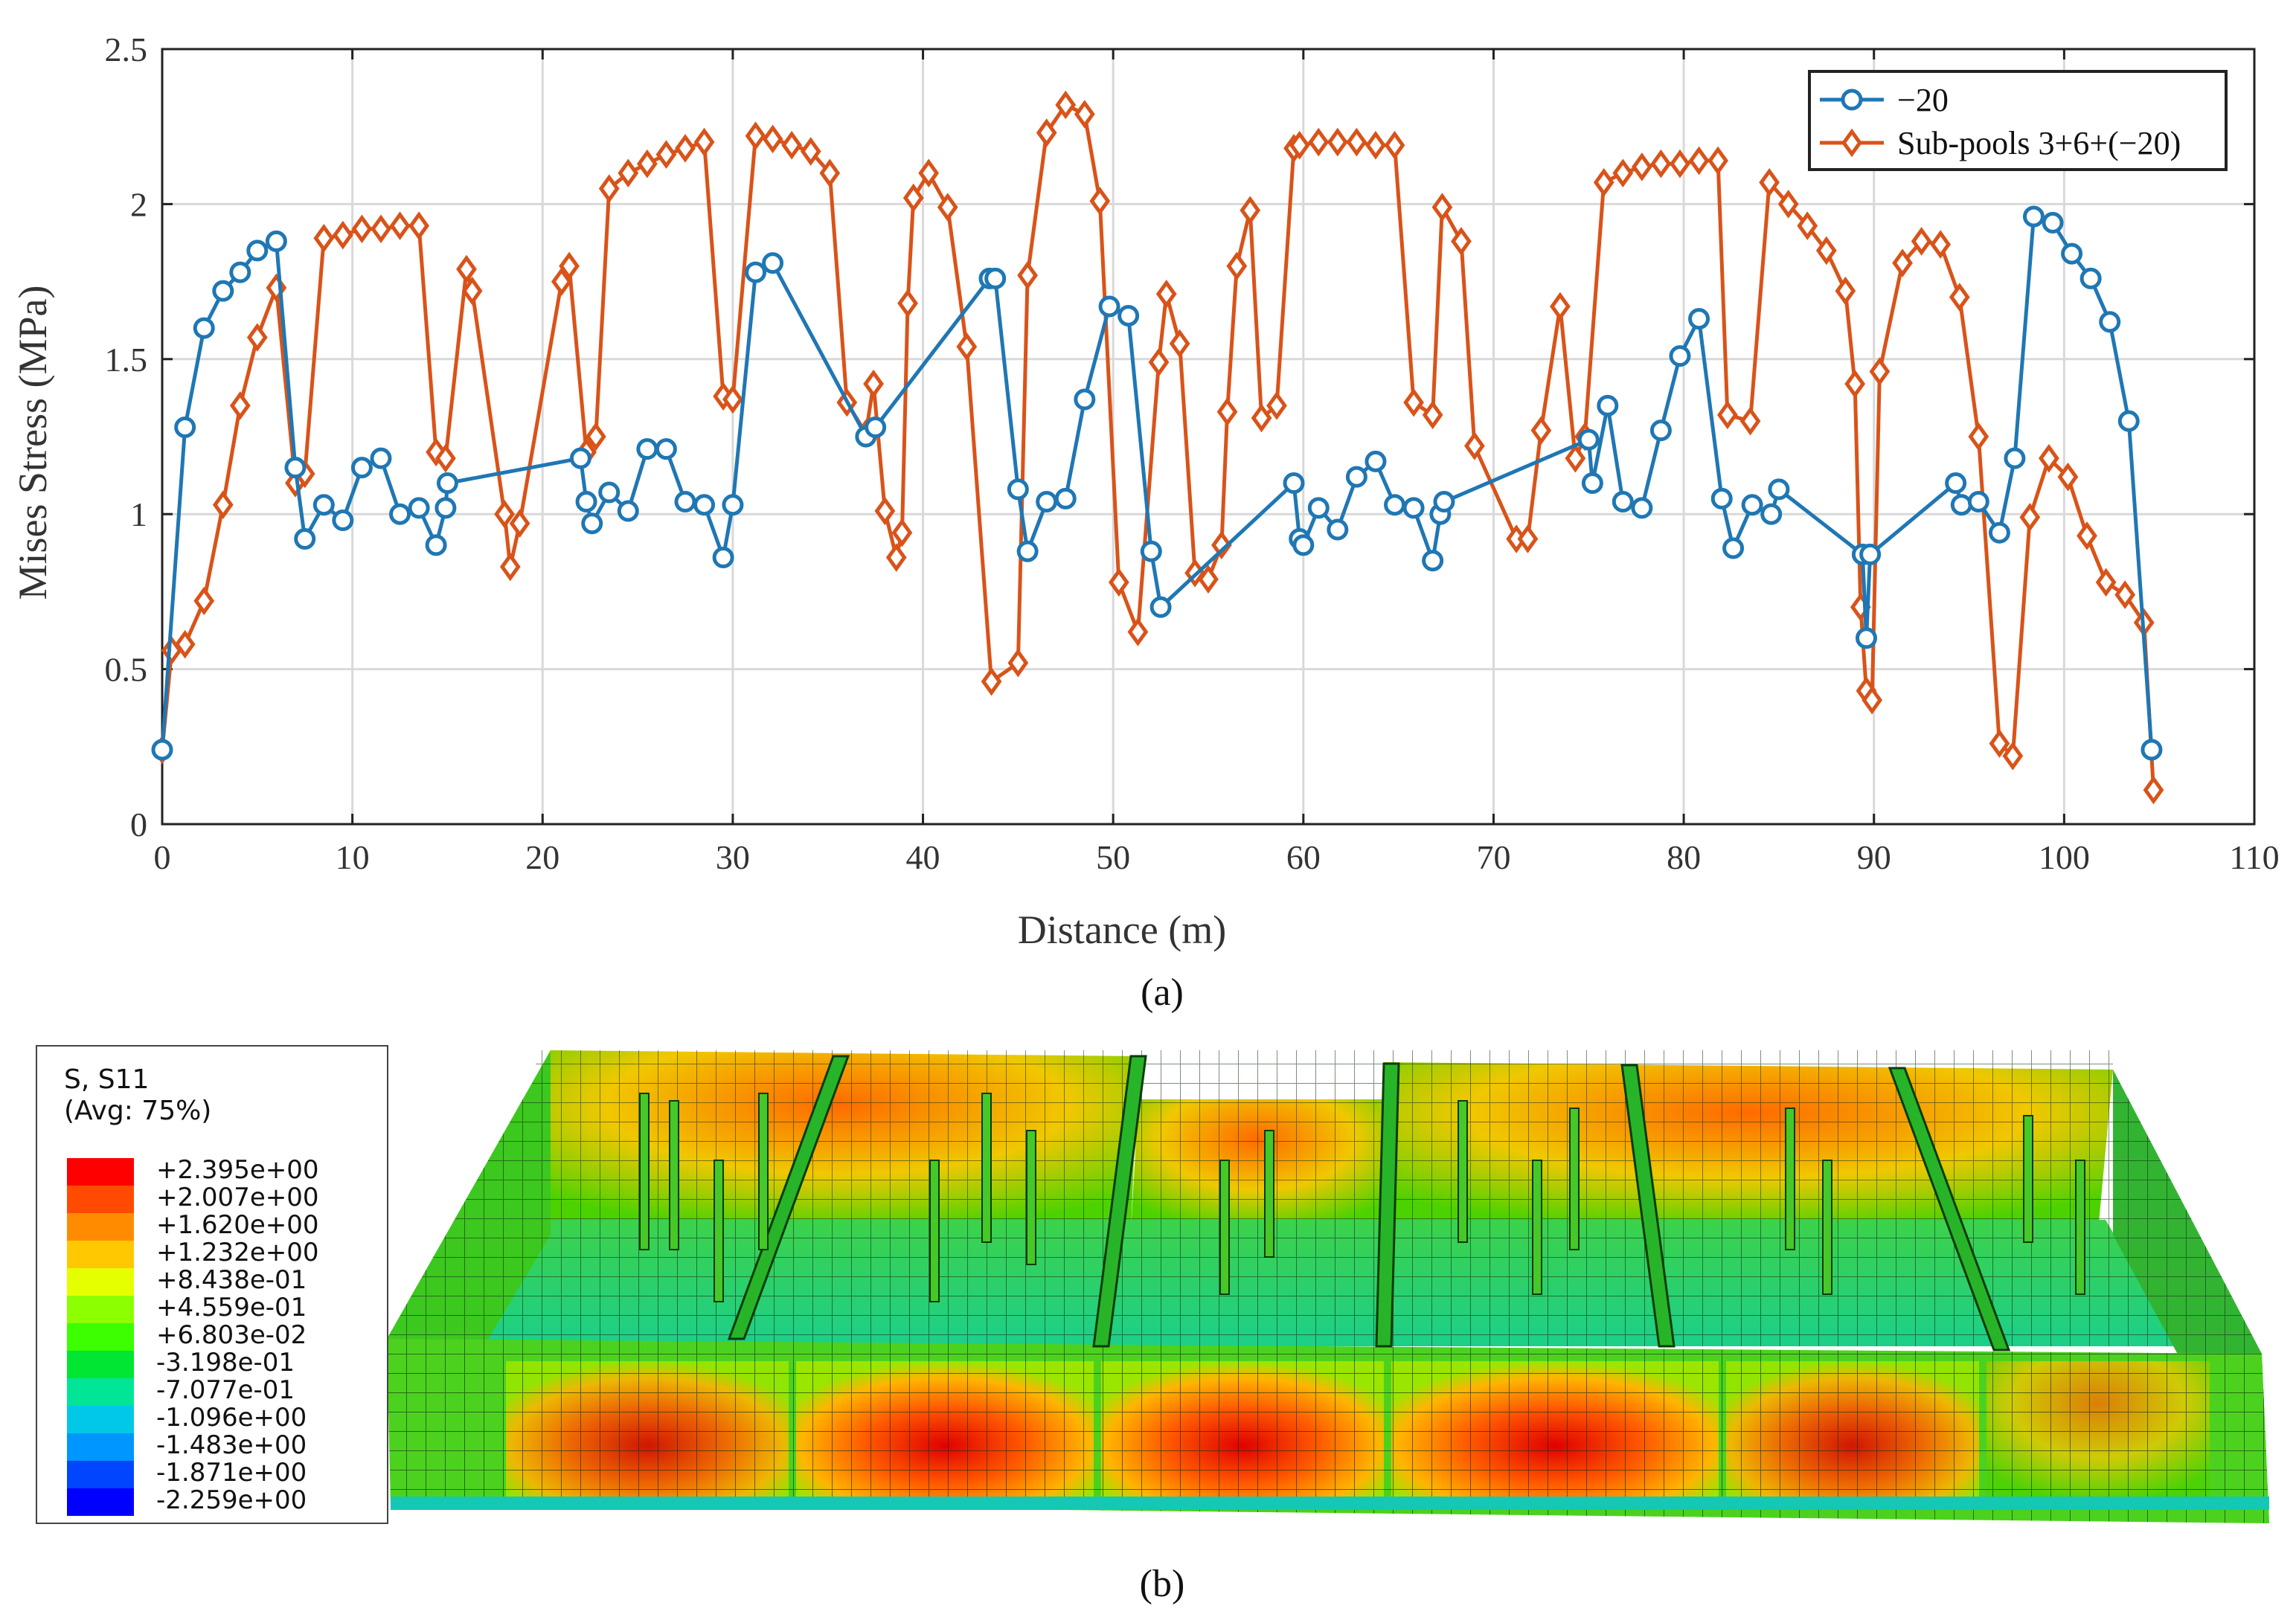 This screenshot has width=2296, height=1620. Describe the element at coordinates (126, 360) in the screenshot. I see `y-tick-label: 1.5` at that location.